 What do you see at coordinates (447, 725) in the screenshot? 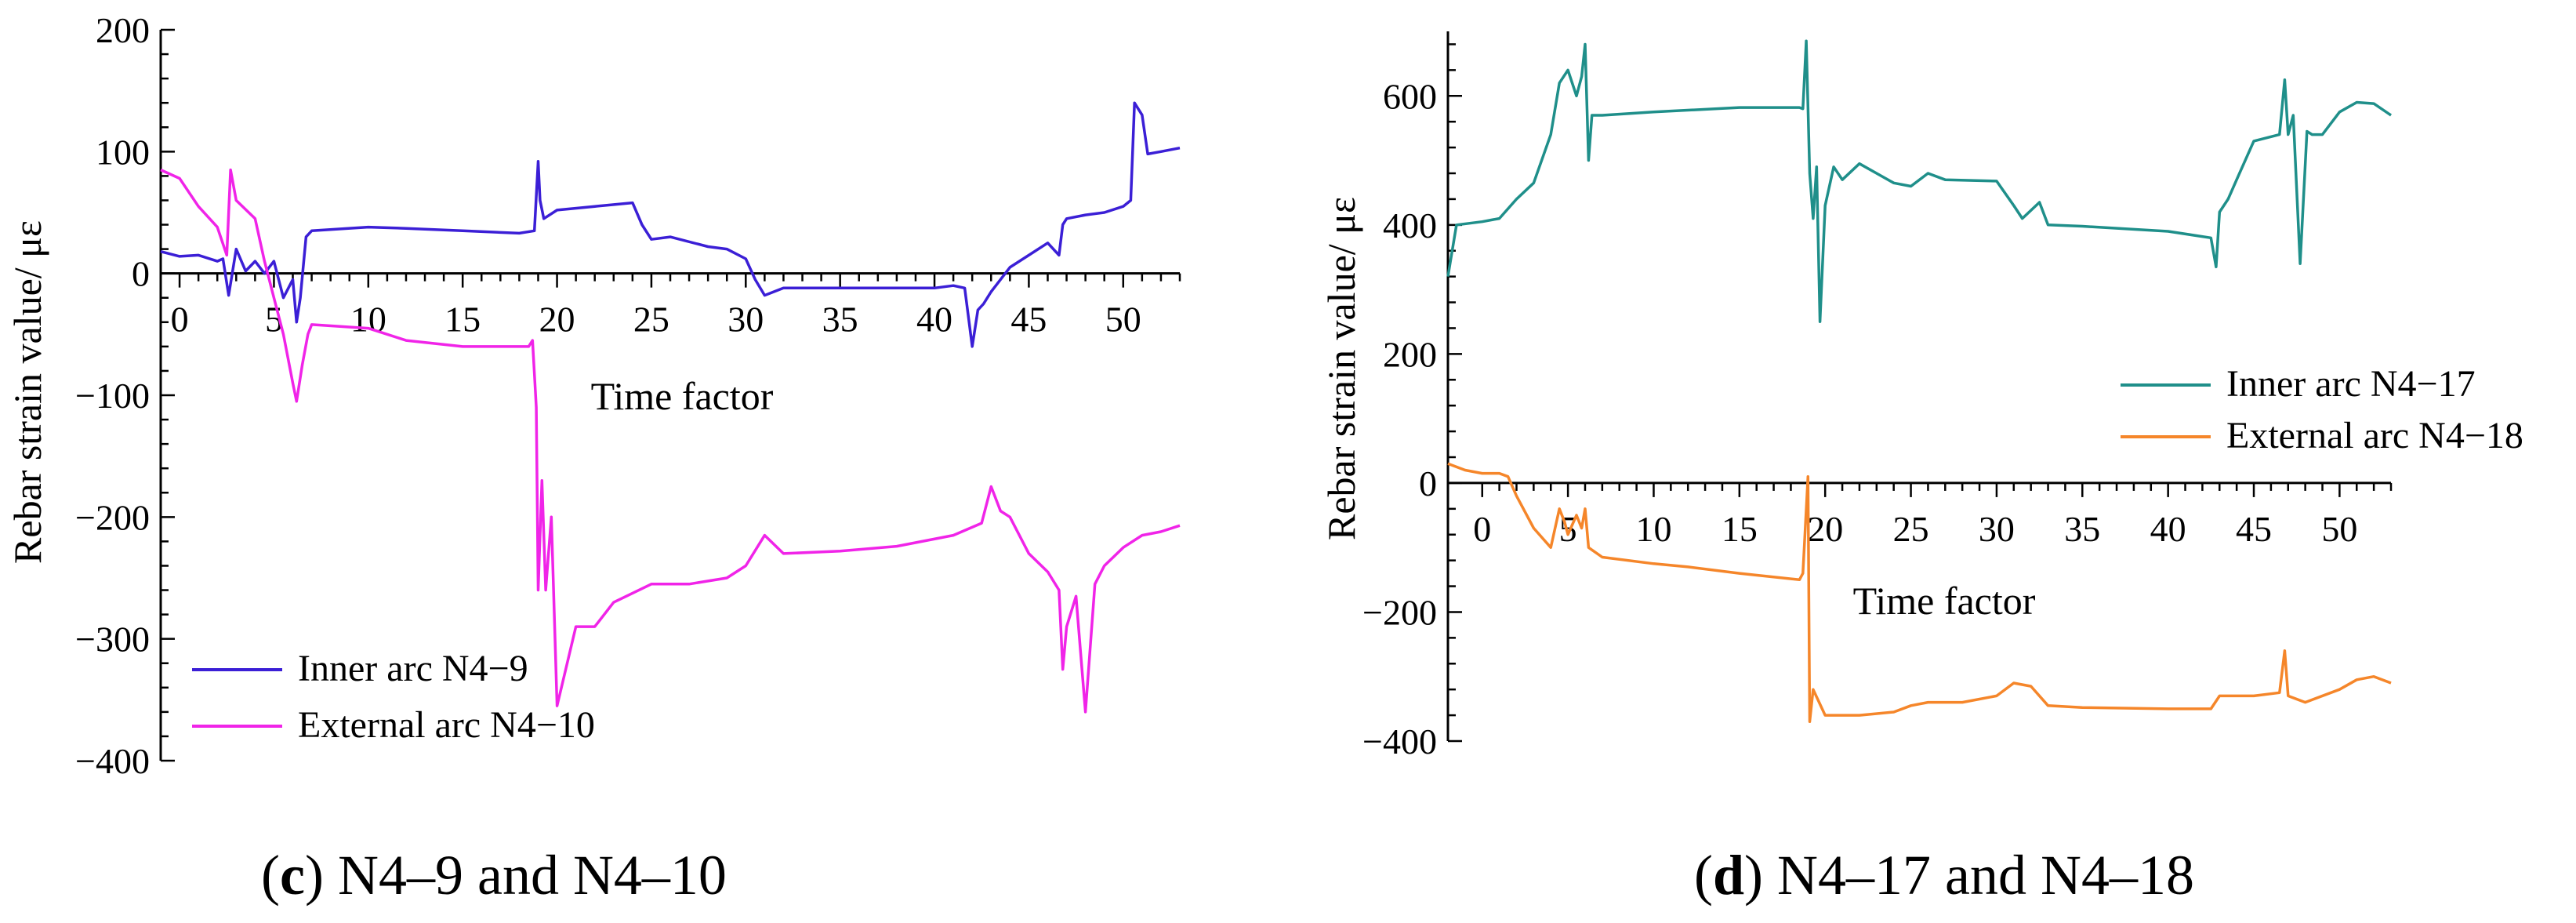
I see `legend-label: External arc N4−10` at bounding box center [447, 725].